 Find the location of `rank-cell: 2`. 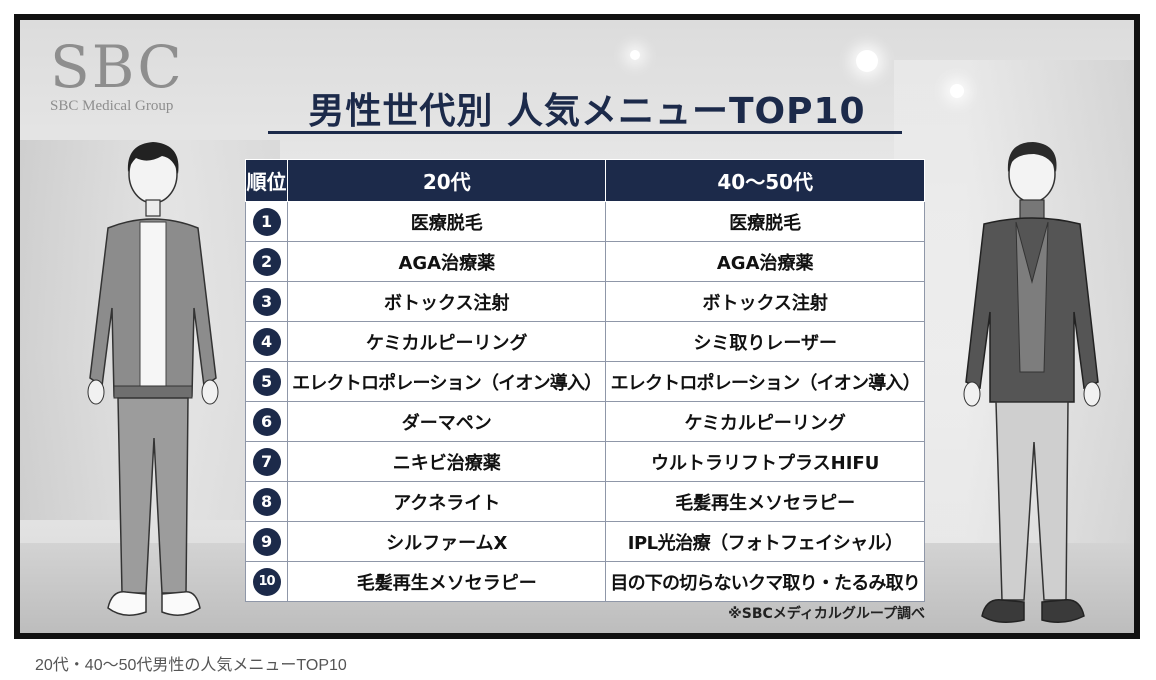

rank-cell: 2 is located at coordinates (266, 261).